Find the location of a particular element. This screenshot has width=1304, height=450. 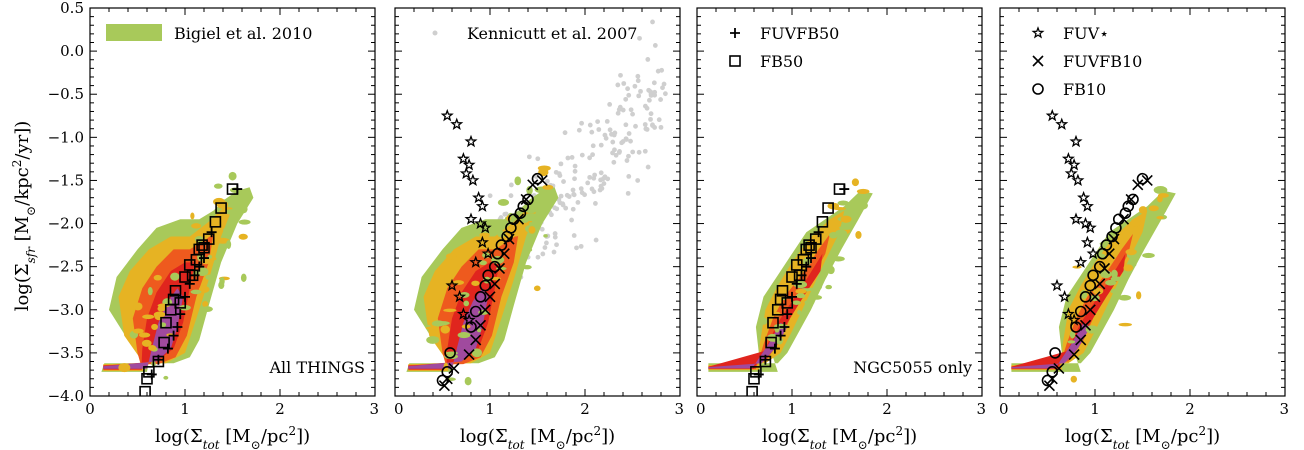

legend-label: FUVFB50 is located at coordinates (799, 33).